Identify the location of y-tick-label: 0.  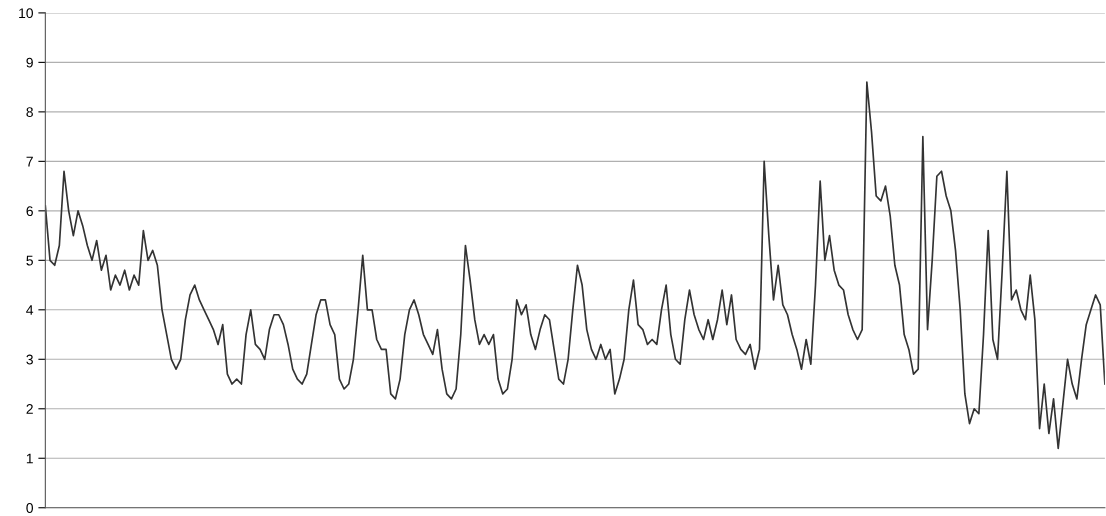
(29, 508).